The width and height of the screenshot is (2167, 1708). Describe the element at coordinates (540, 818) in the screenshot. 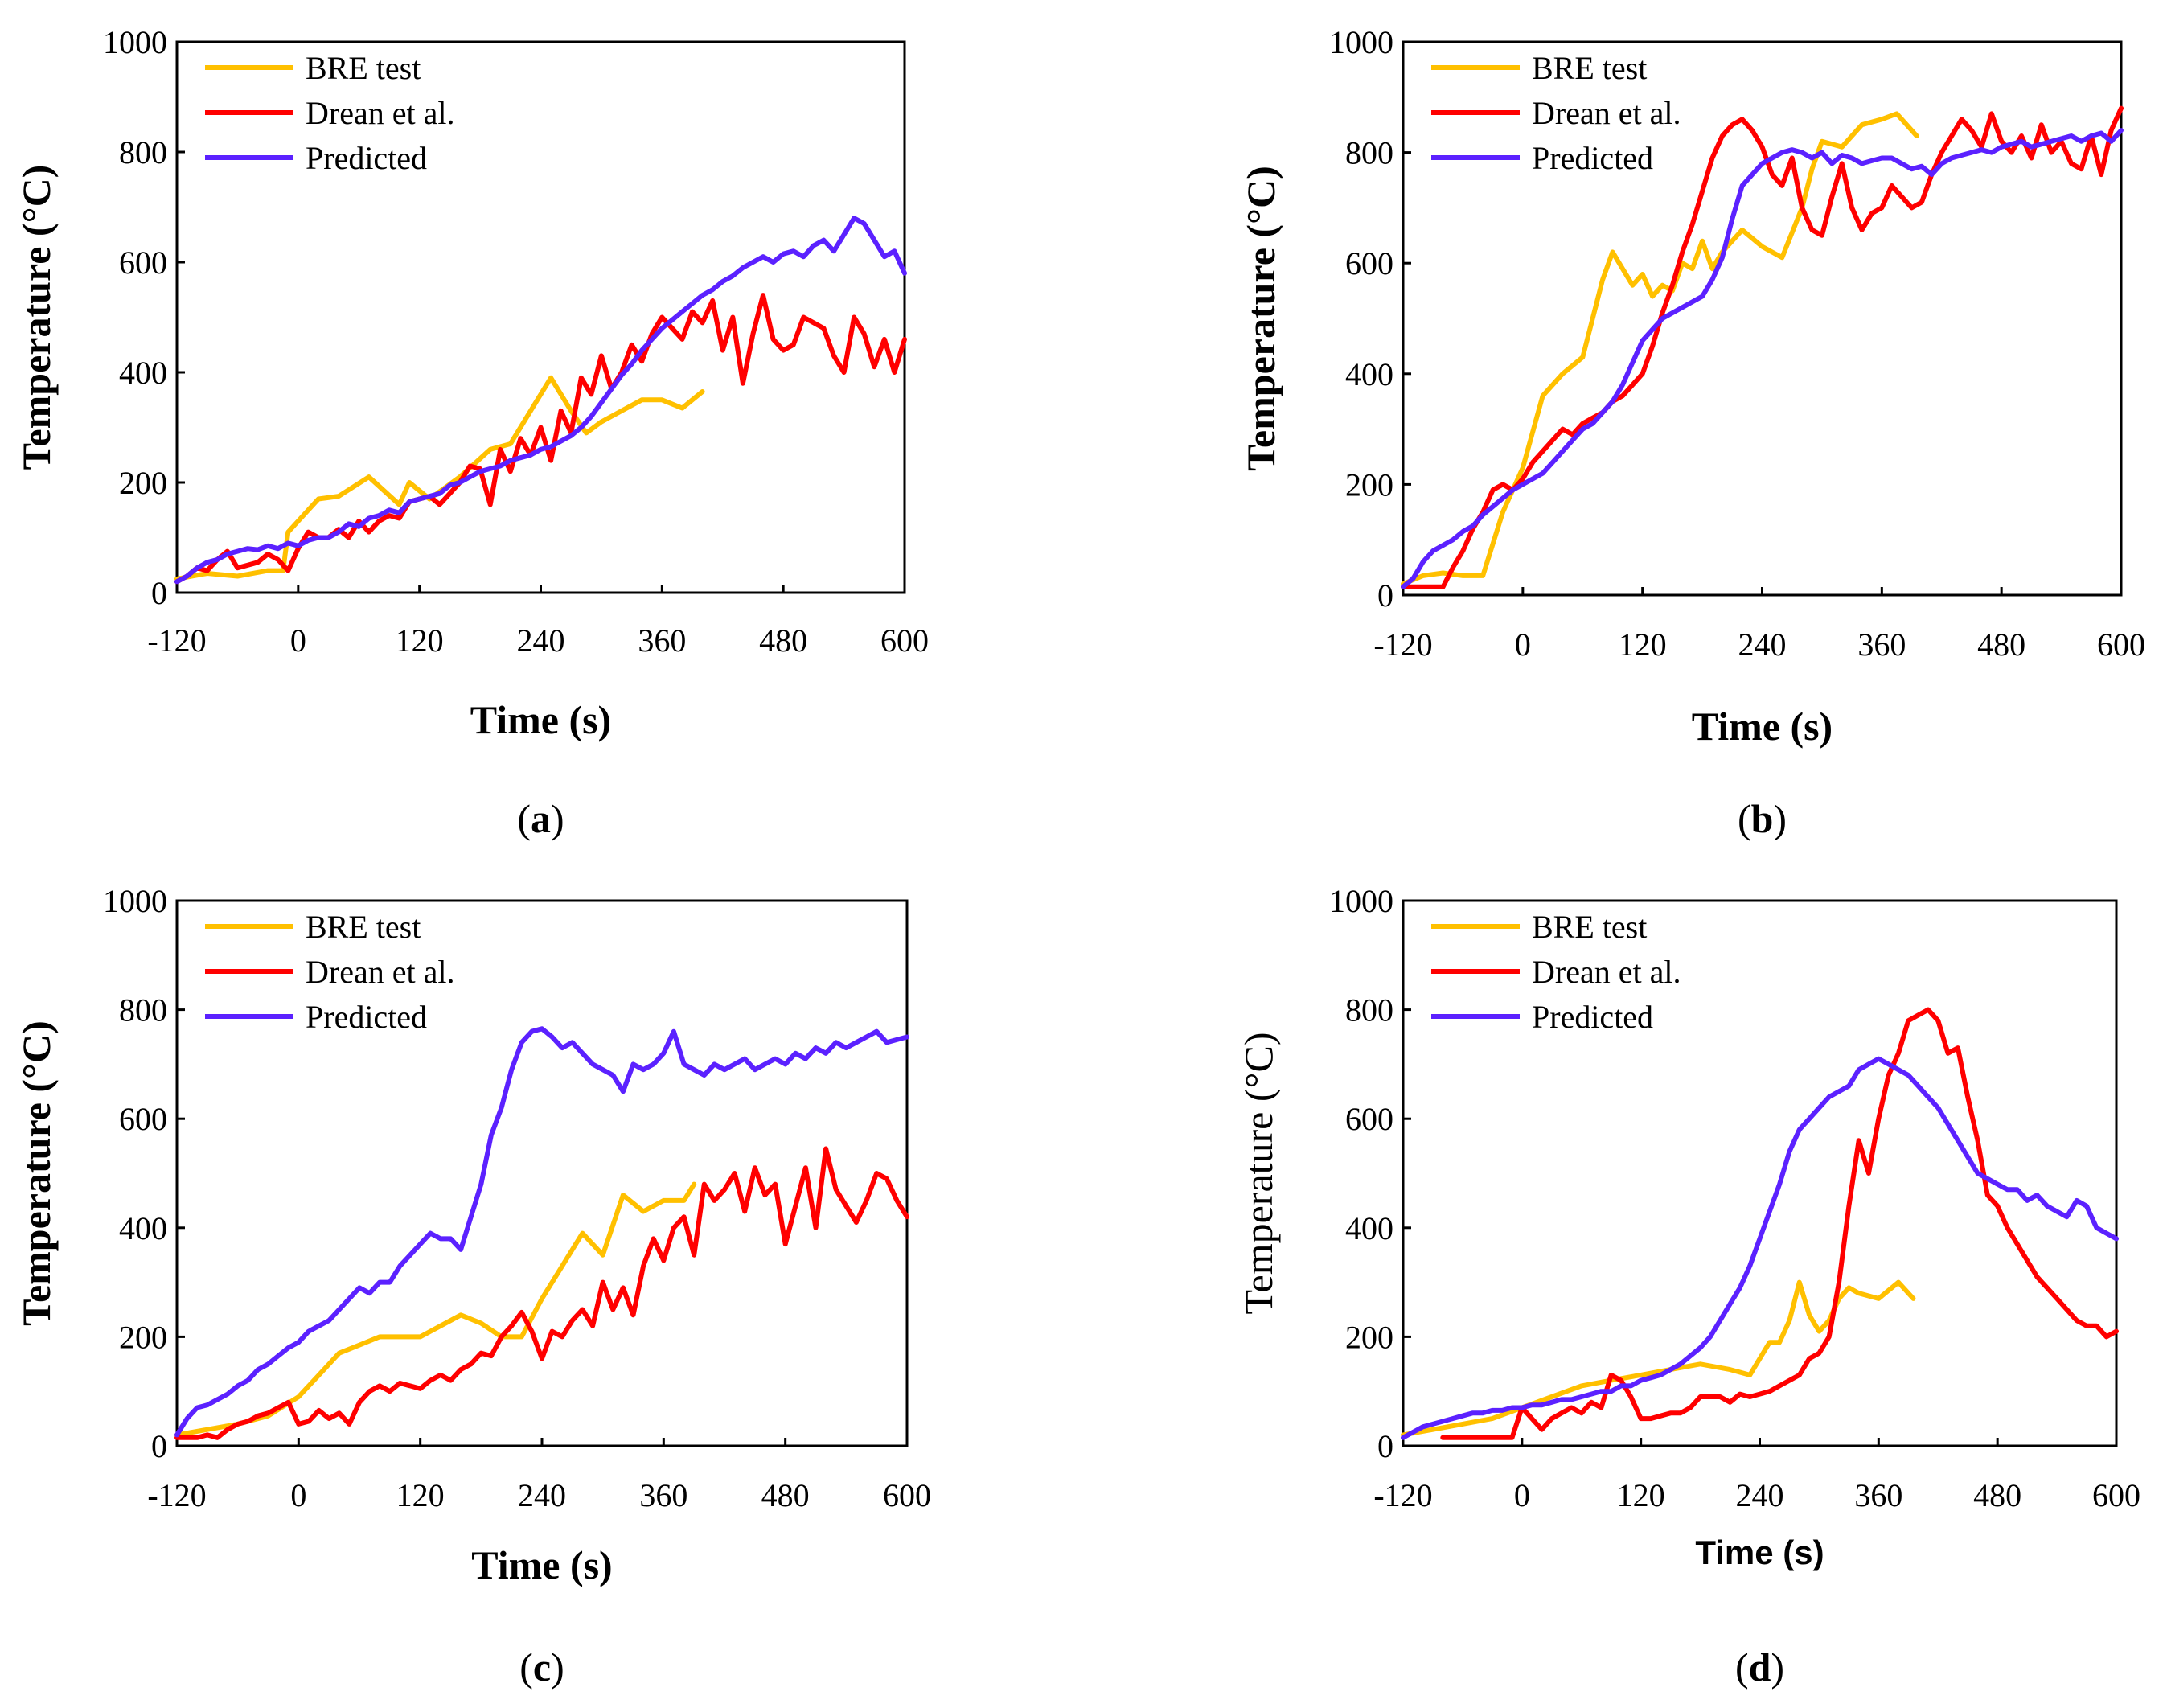

I see `panel-label: (a)` at that location.